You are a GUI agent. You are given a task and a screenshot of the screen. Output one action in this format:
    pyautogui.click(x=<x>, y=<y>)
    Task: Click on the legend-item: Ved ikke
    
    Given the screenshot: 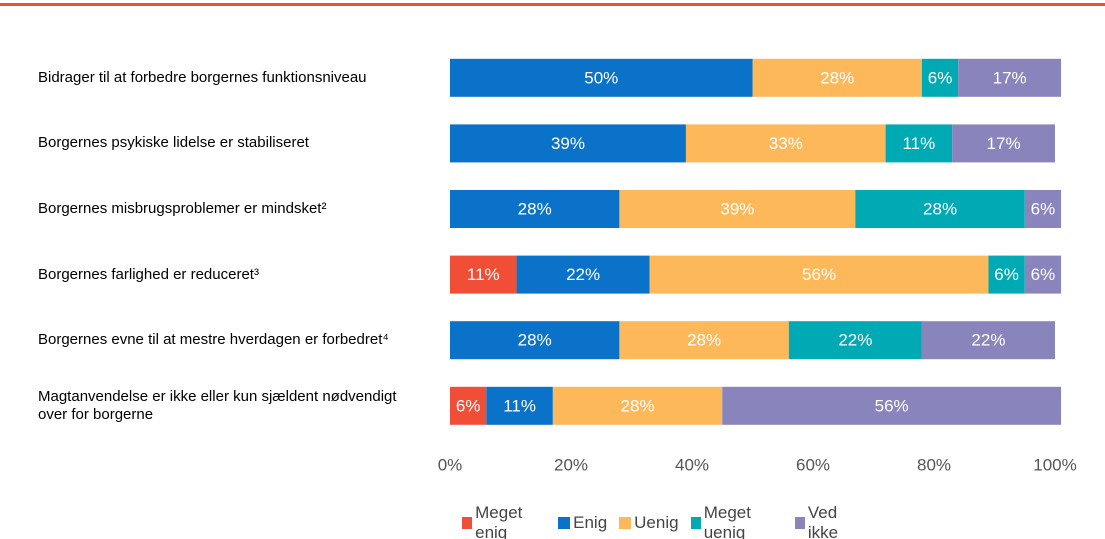 What is the action you would take?
    pyautogui.click(x=828, y=521)
    